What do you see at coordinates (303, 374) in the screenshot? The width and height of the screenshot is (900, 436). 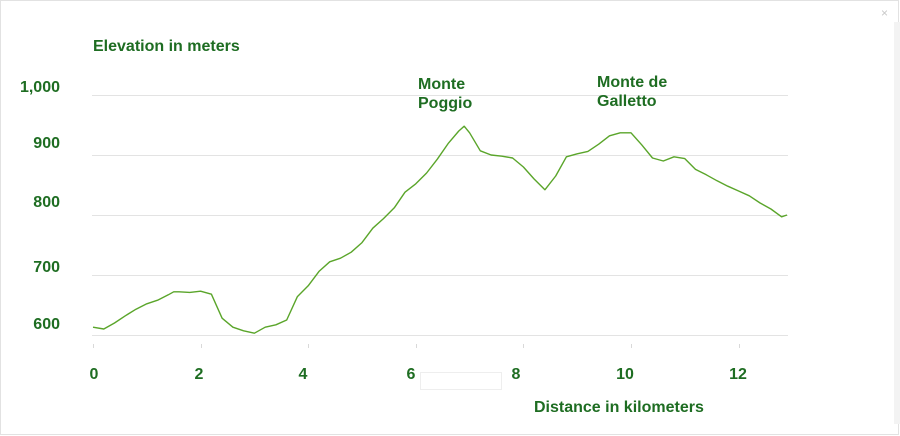 I see `x-tick-label: 4` at bounding box center [303, 374].